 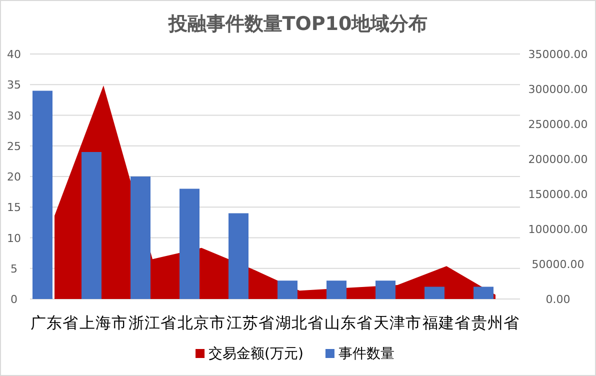 I want to click on y-tick-label: 40, so click(x=14, y=54).